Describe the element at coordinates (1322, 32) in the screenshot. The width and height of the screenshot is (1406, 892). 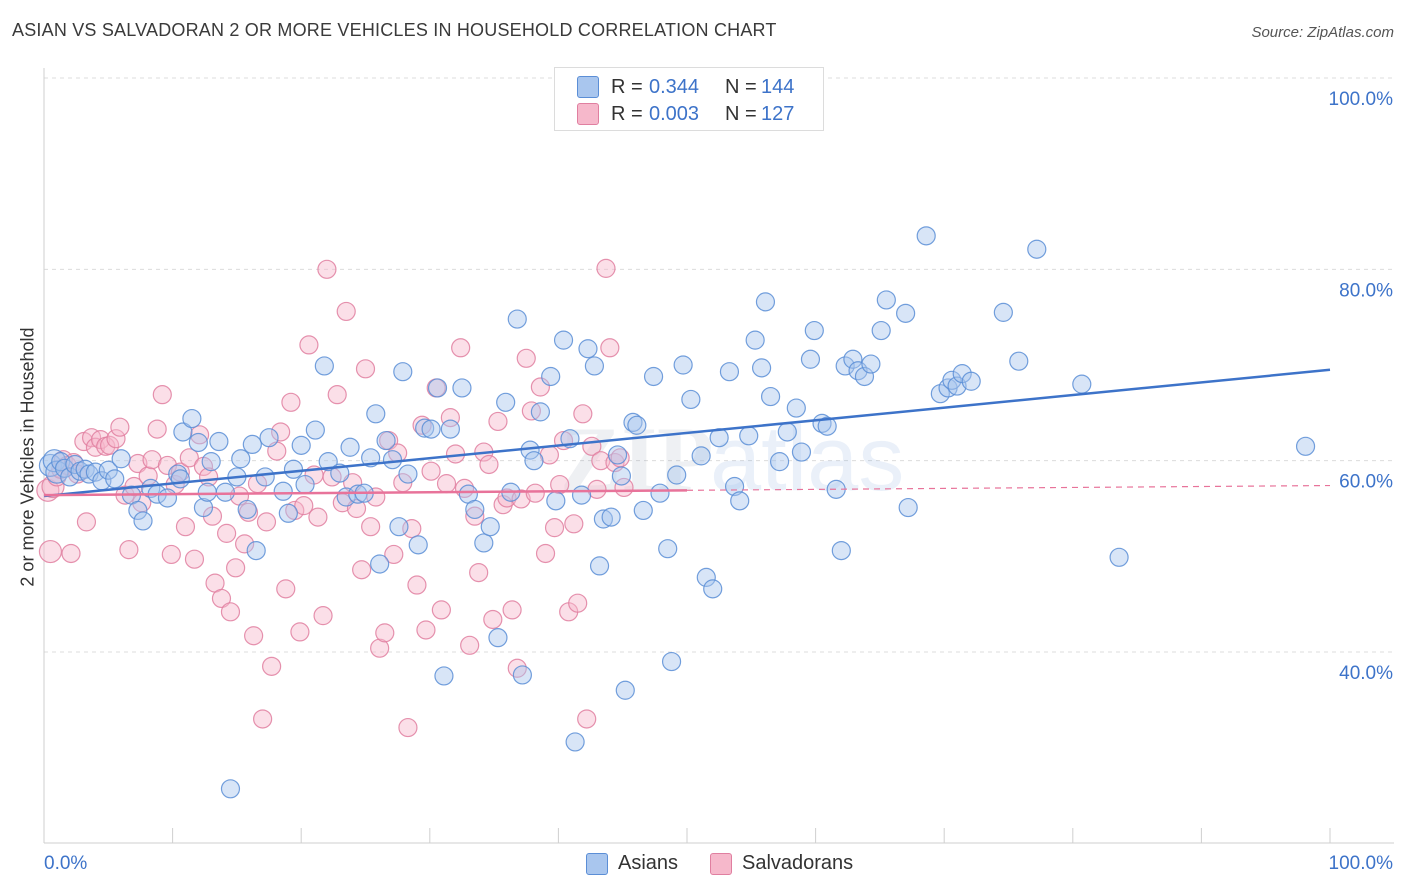
I see `source-label: Source: ZipAtlas.com` at that location.